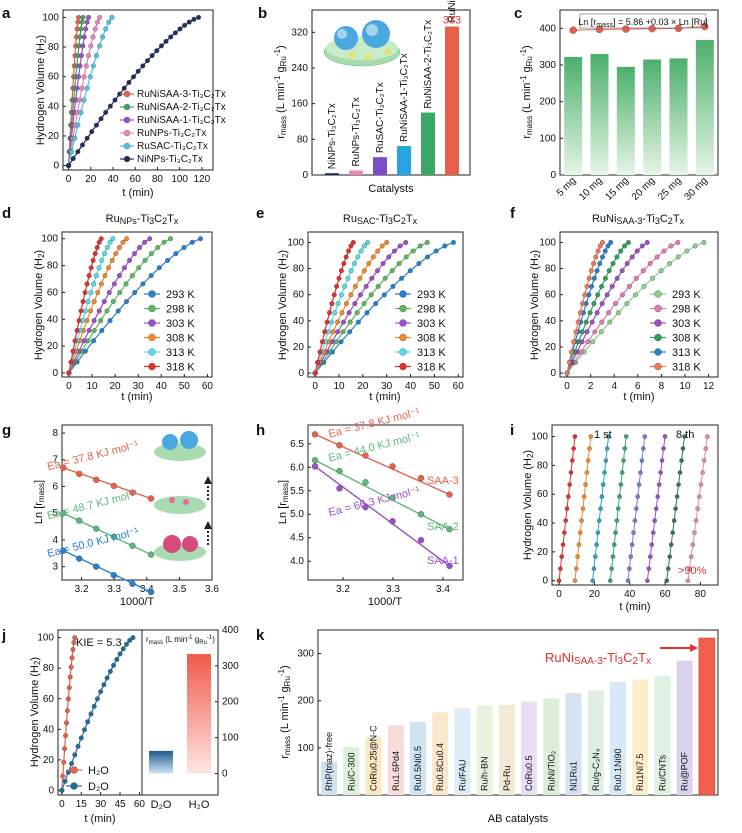  Describe the element at coordinates (431, 339) in the screenshot. I see `legend-label-e: 308 K` at that location.